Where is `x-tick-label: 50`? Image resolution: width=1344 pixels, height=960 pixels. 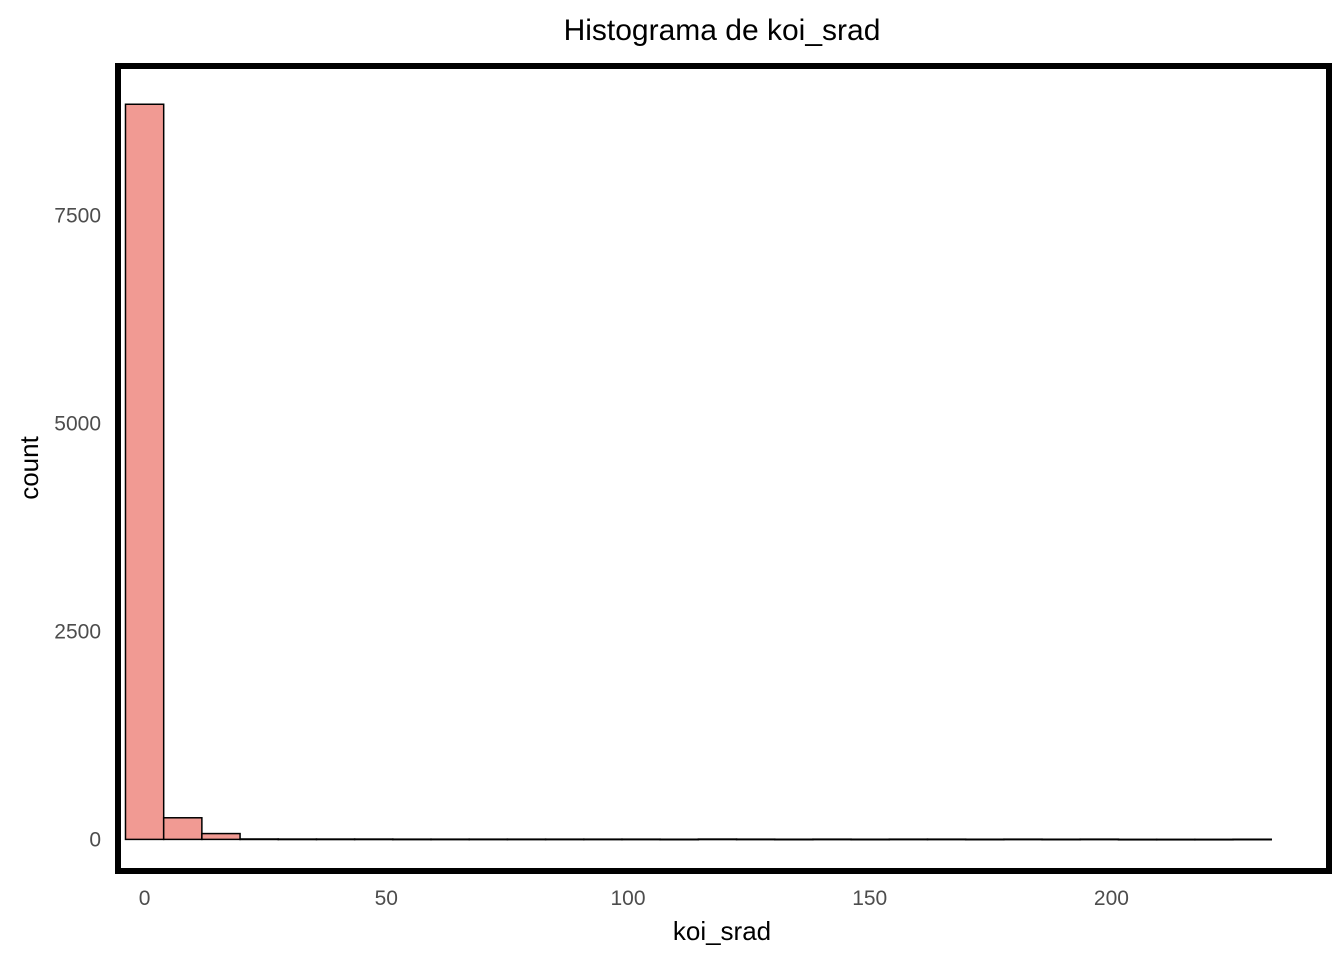
x-tick-label: 50 is located at coordinates (386, 898).